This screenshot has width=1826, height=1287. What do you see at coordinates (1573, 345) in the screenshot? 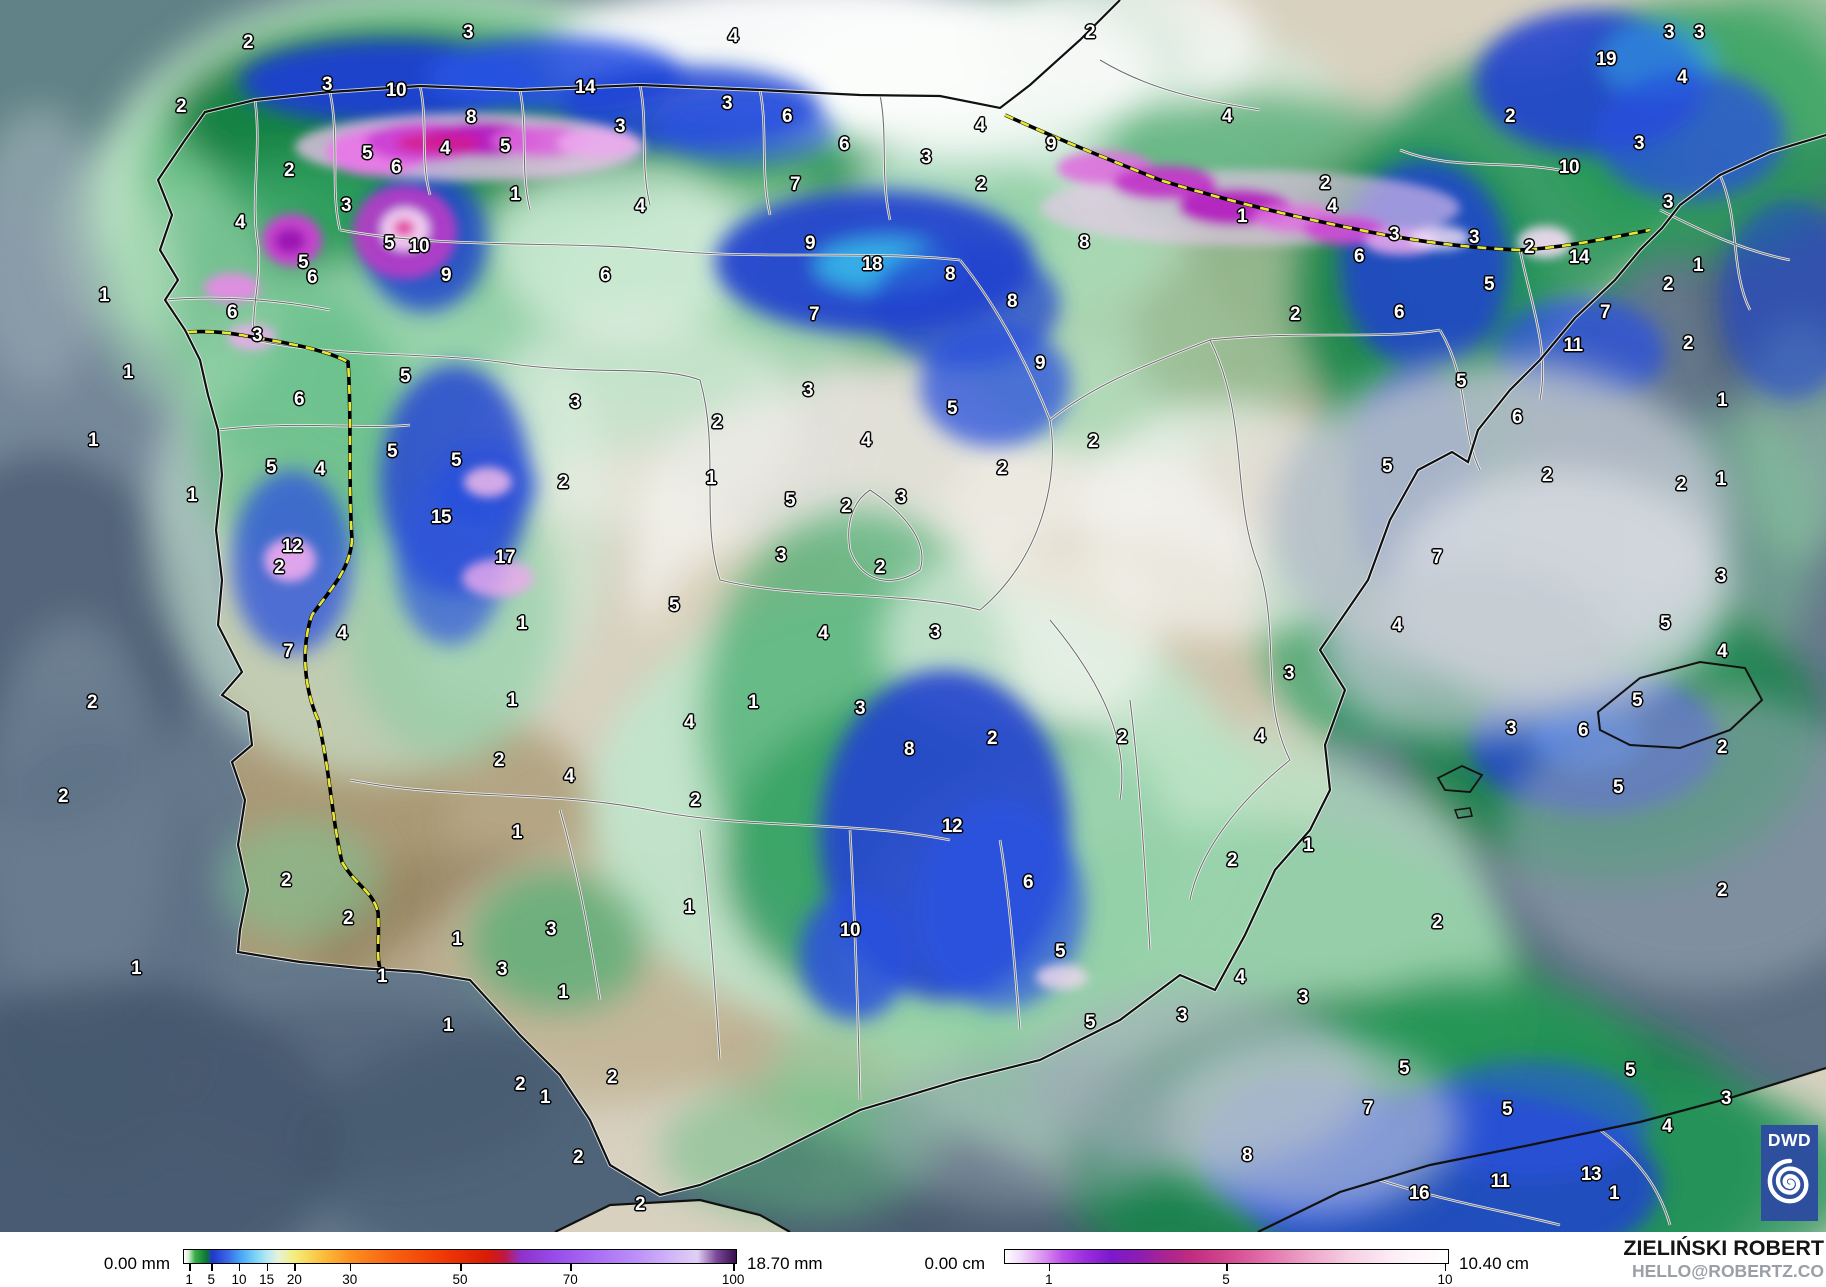
I see `map-value-label: 11` at bounding box center [1573, 345].